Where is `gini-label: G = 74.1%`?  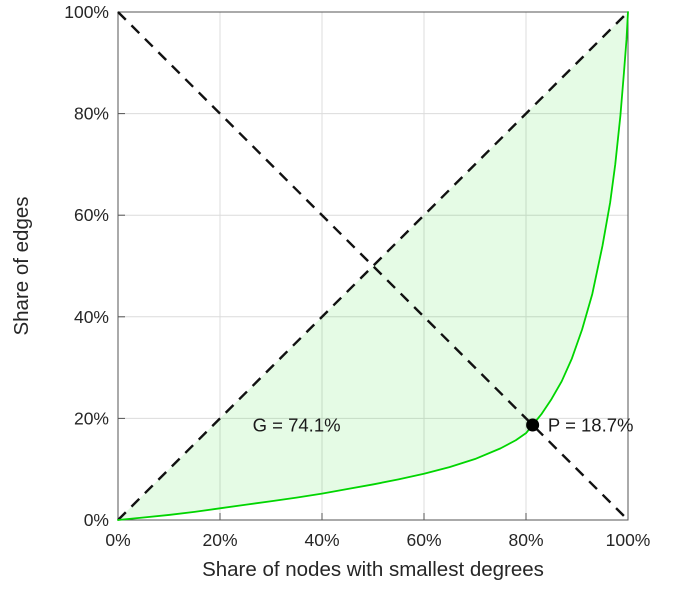
gini-label: G = 74.1% is located at coordinates (297, 425).